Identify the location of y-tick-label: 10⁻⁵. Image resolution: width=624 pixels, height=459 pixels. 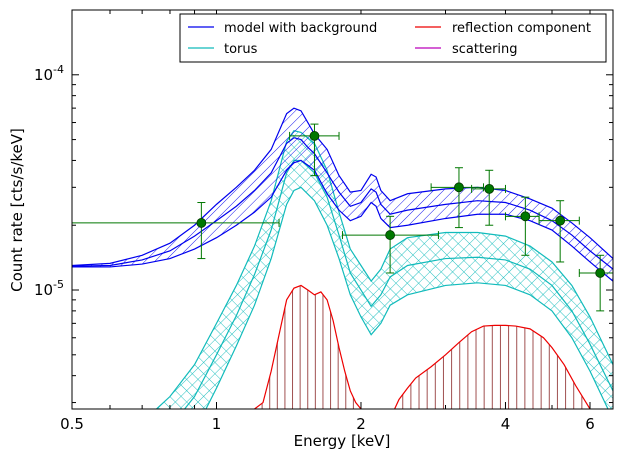
(49, 288).